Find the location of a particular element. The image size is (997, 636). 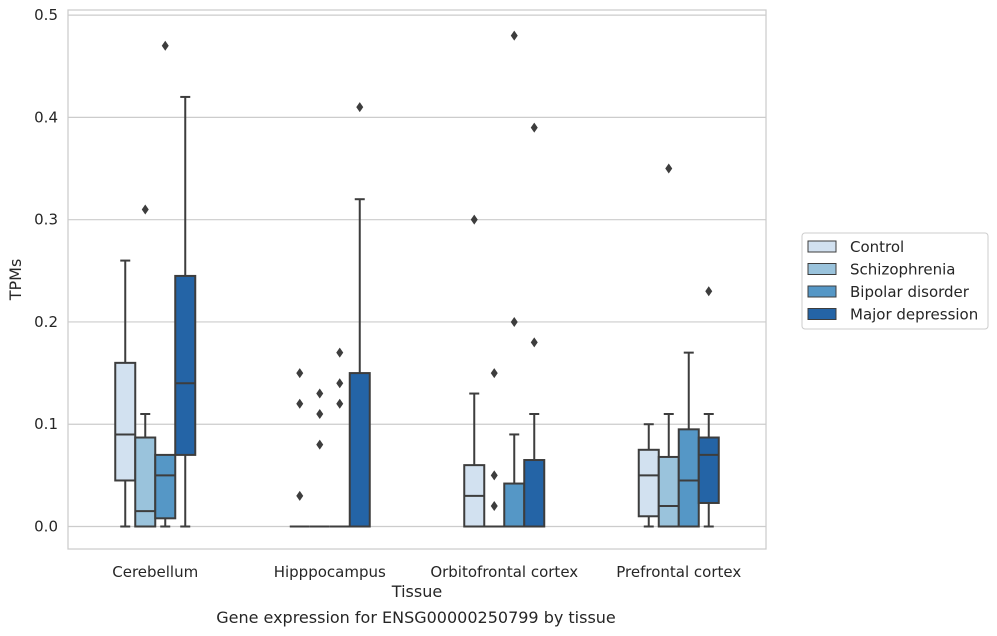

legend-label: Major depression is located at coordinates (914, 315).